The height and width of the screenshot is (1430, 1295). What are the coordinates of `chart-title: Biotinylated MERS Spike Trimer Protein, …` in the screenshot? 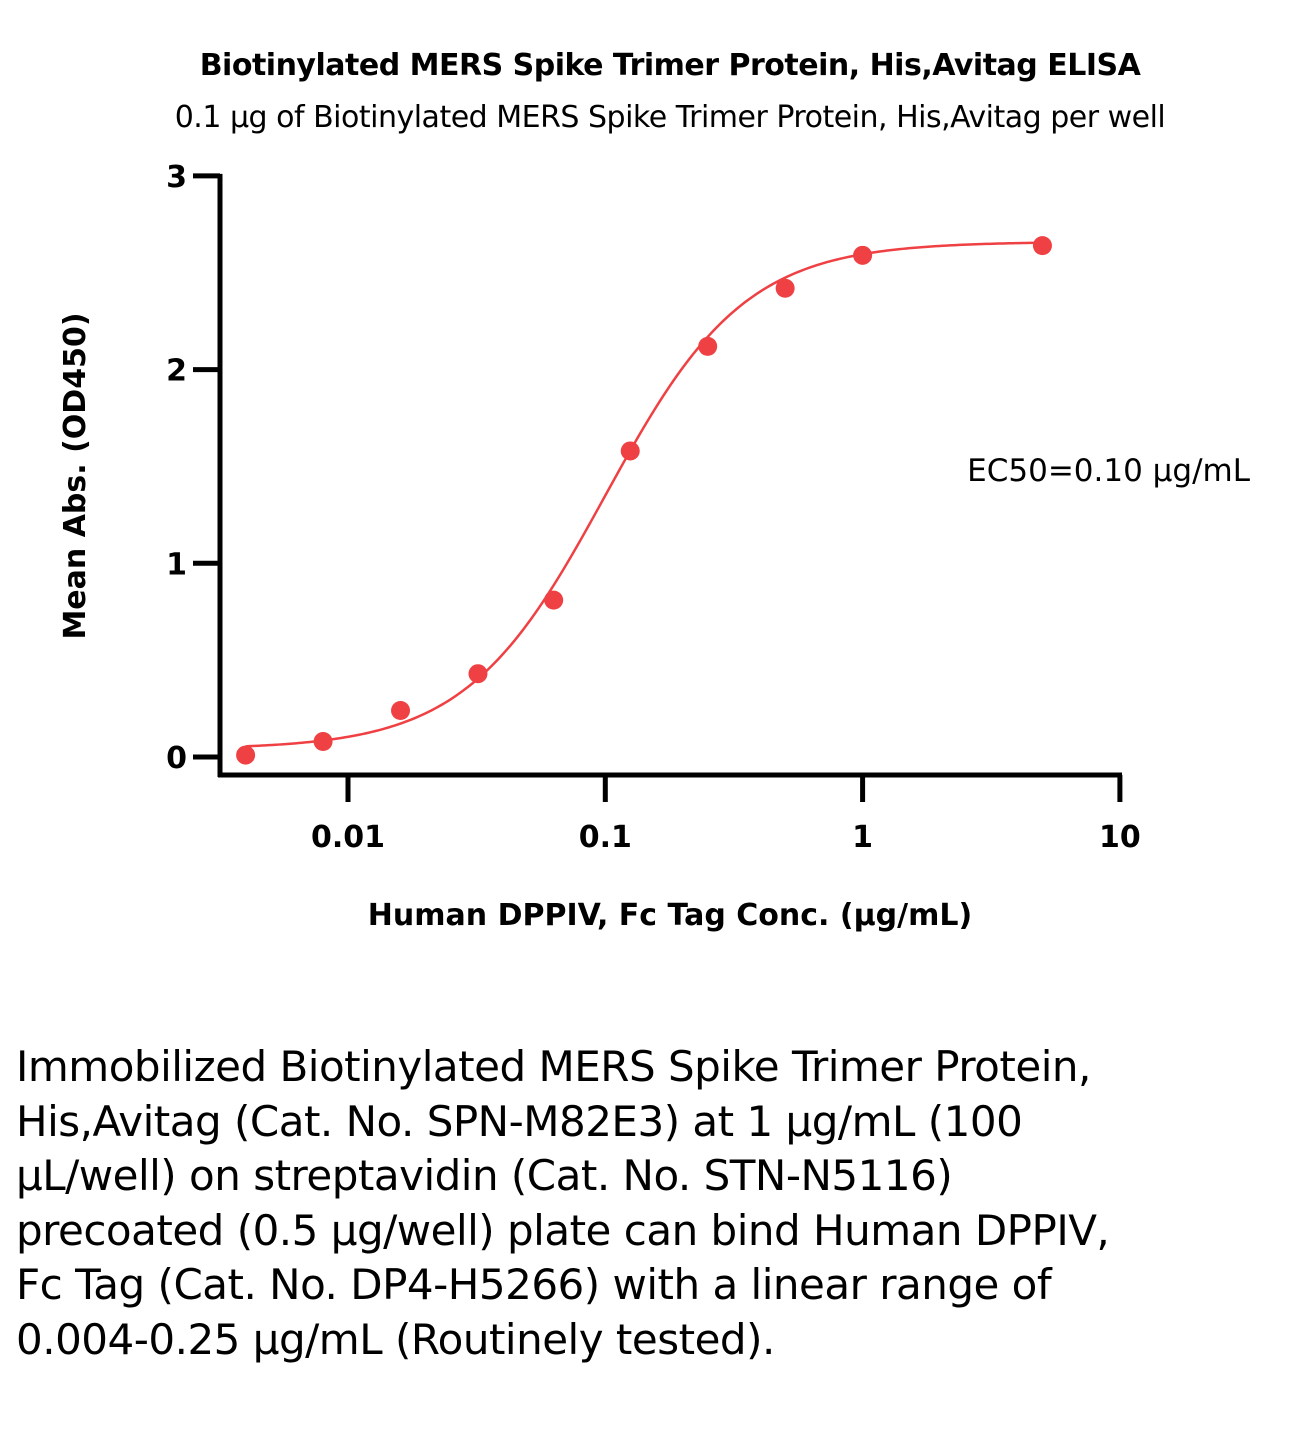 It's located at (670, 65).